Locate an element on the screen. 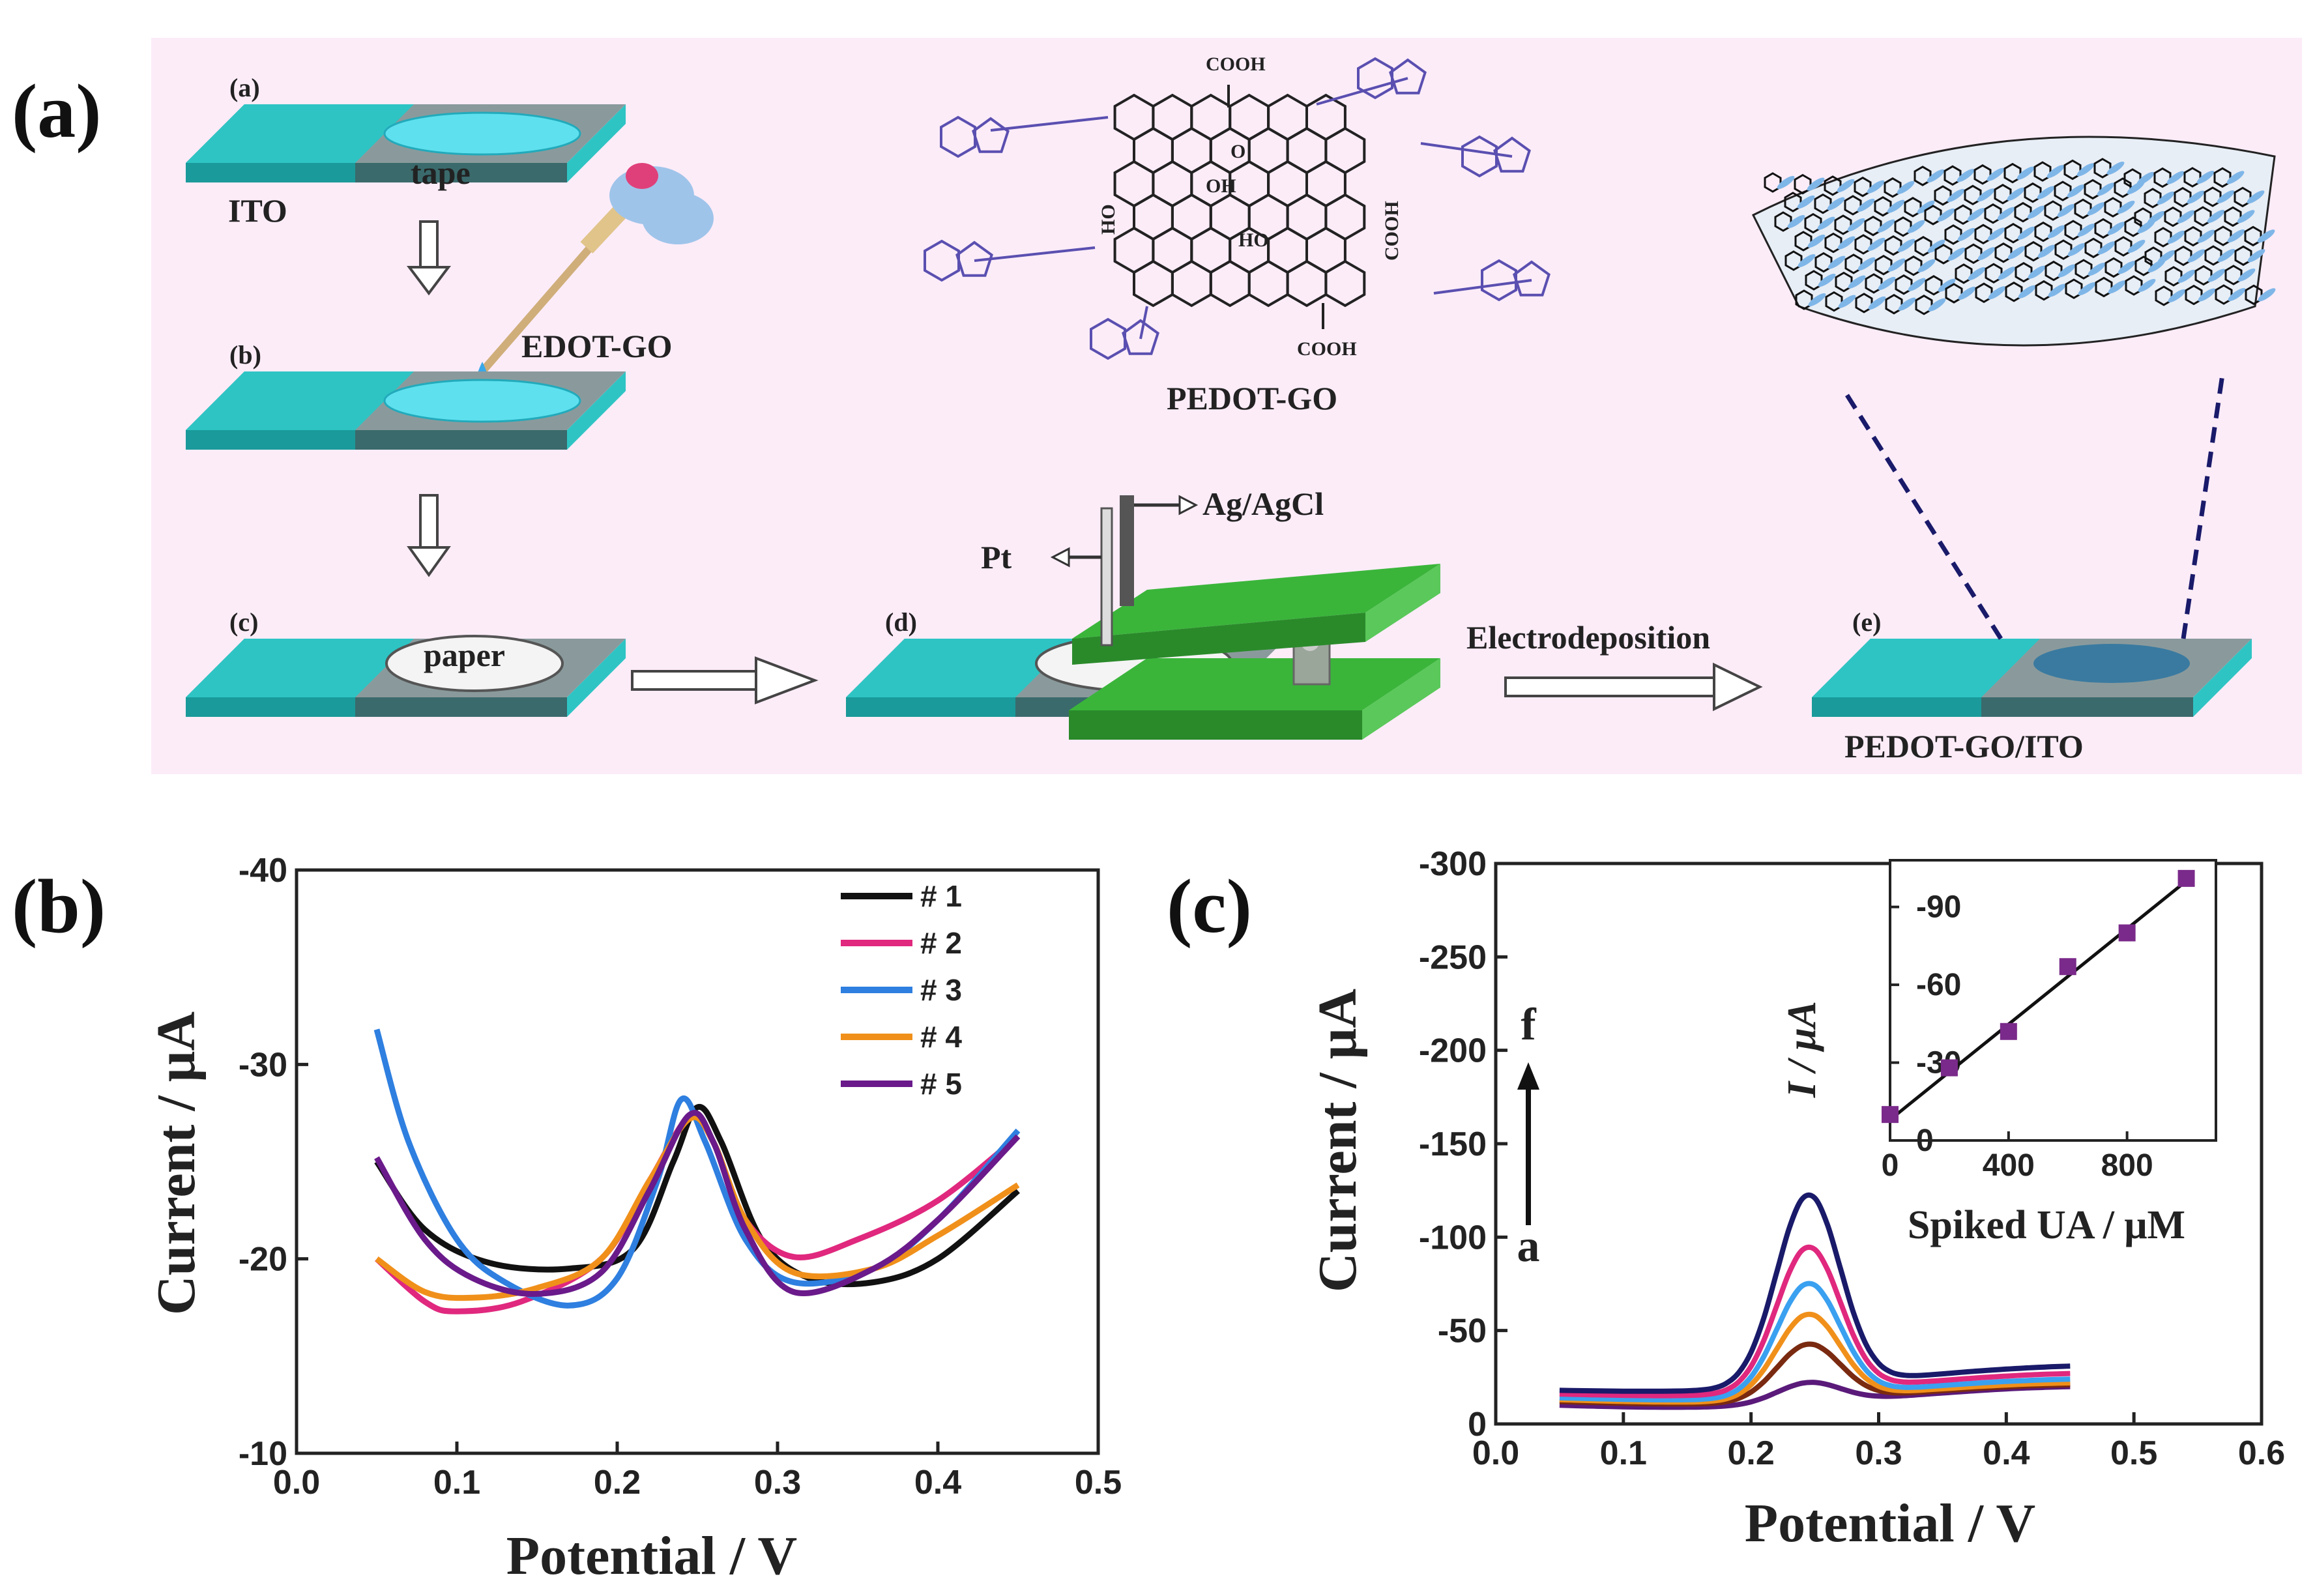 This screenshot has width=2315, height=1596. step-b-label: (b) is located at coordinates (245, 355).